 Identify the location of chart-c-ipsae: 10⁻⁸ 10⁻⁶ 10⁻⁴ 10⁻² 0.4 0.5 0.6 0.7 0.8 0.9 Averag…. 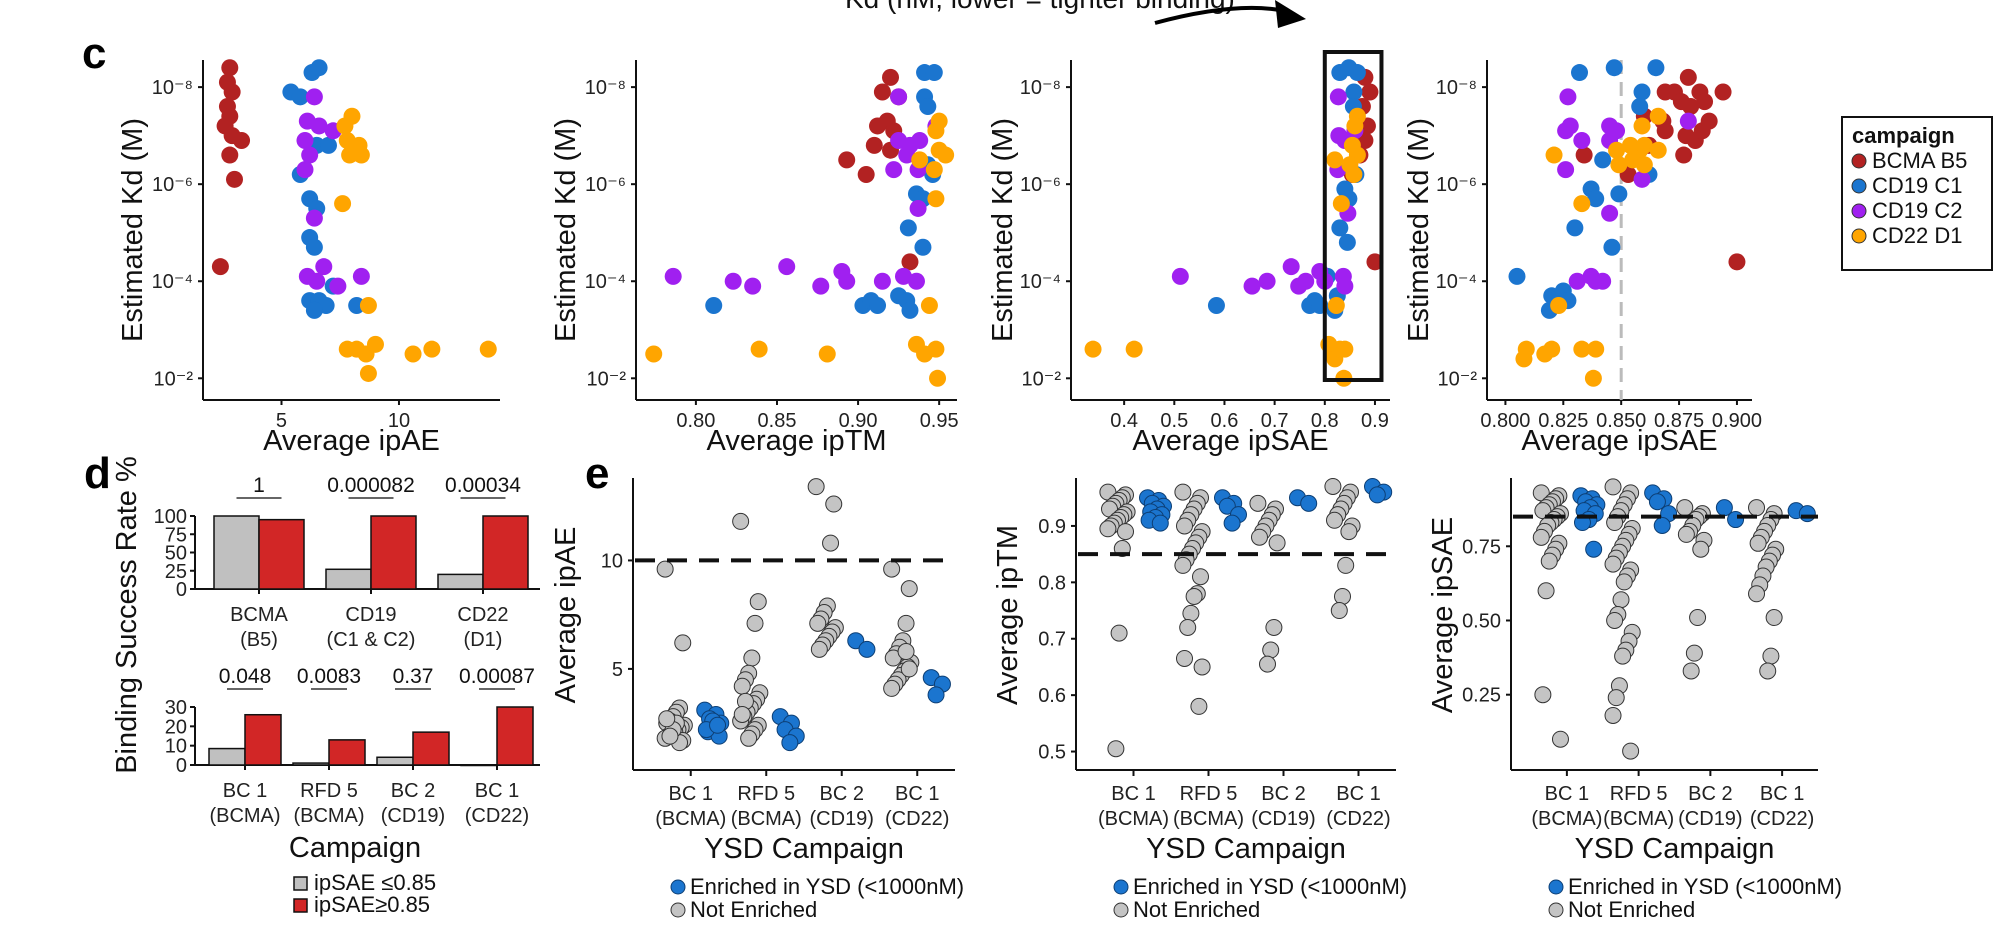
(1188, 253).